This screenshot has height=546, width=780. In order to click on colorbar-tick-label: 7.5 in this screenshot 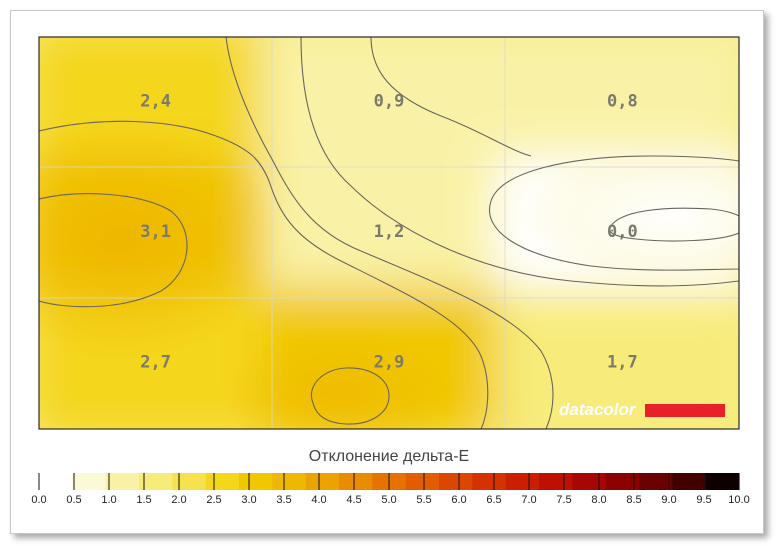, I will do `click(563, 500)`.